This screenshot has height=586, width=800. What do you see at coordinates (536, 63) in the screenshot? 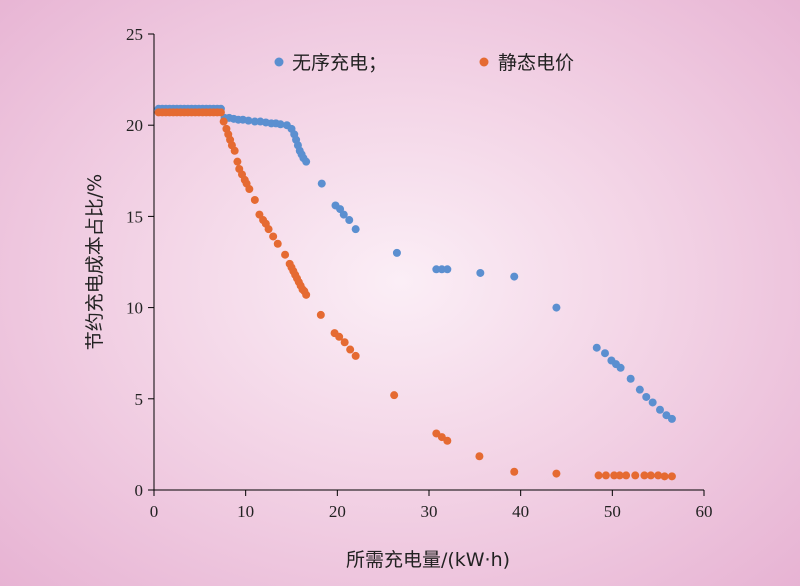
I see `legend-label-series-2: 静态电价` at bounding box center [536, 63].